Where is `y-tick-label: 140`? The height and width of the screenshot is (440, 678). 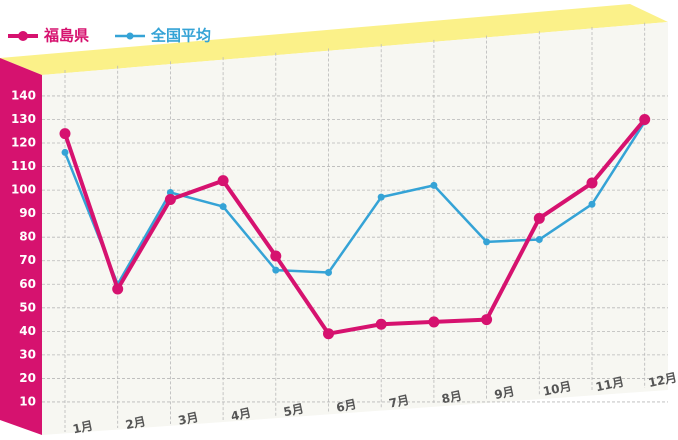 y-tick-label: 140 is located at coordinates (23, 95).